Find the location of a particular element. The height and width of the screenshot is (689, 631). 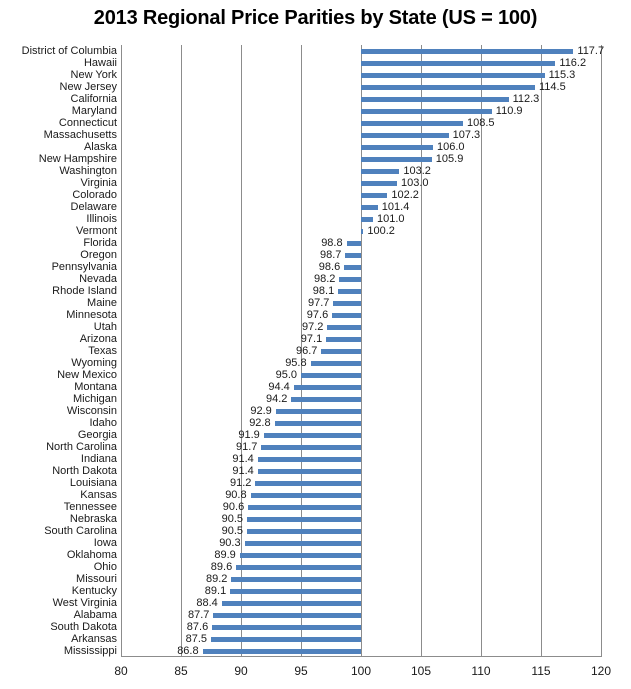

category-label: Massachusetts is located at coordinates (80, 135).